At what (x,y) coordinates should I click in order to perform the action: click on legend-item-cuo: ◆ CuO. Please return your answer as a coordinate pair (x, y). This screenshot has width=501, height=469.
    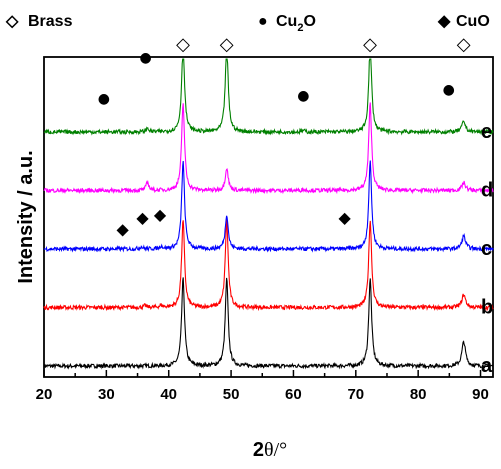
    Looking at the image, I should click on (463, 21).